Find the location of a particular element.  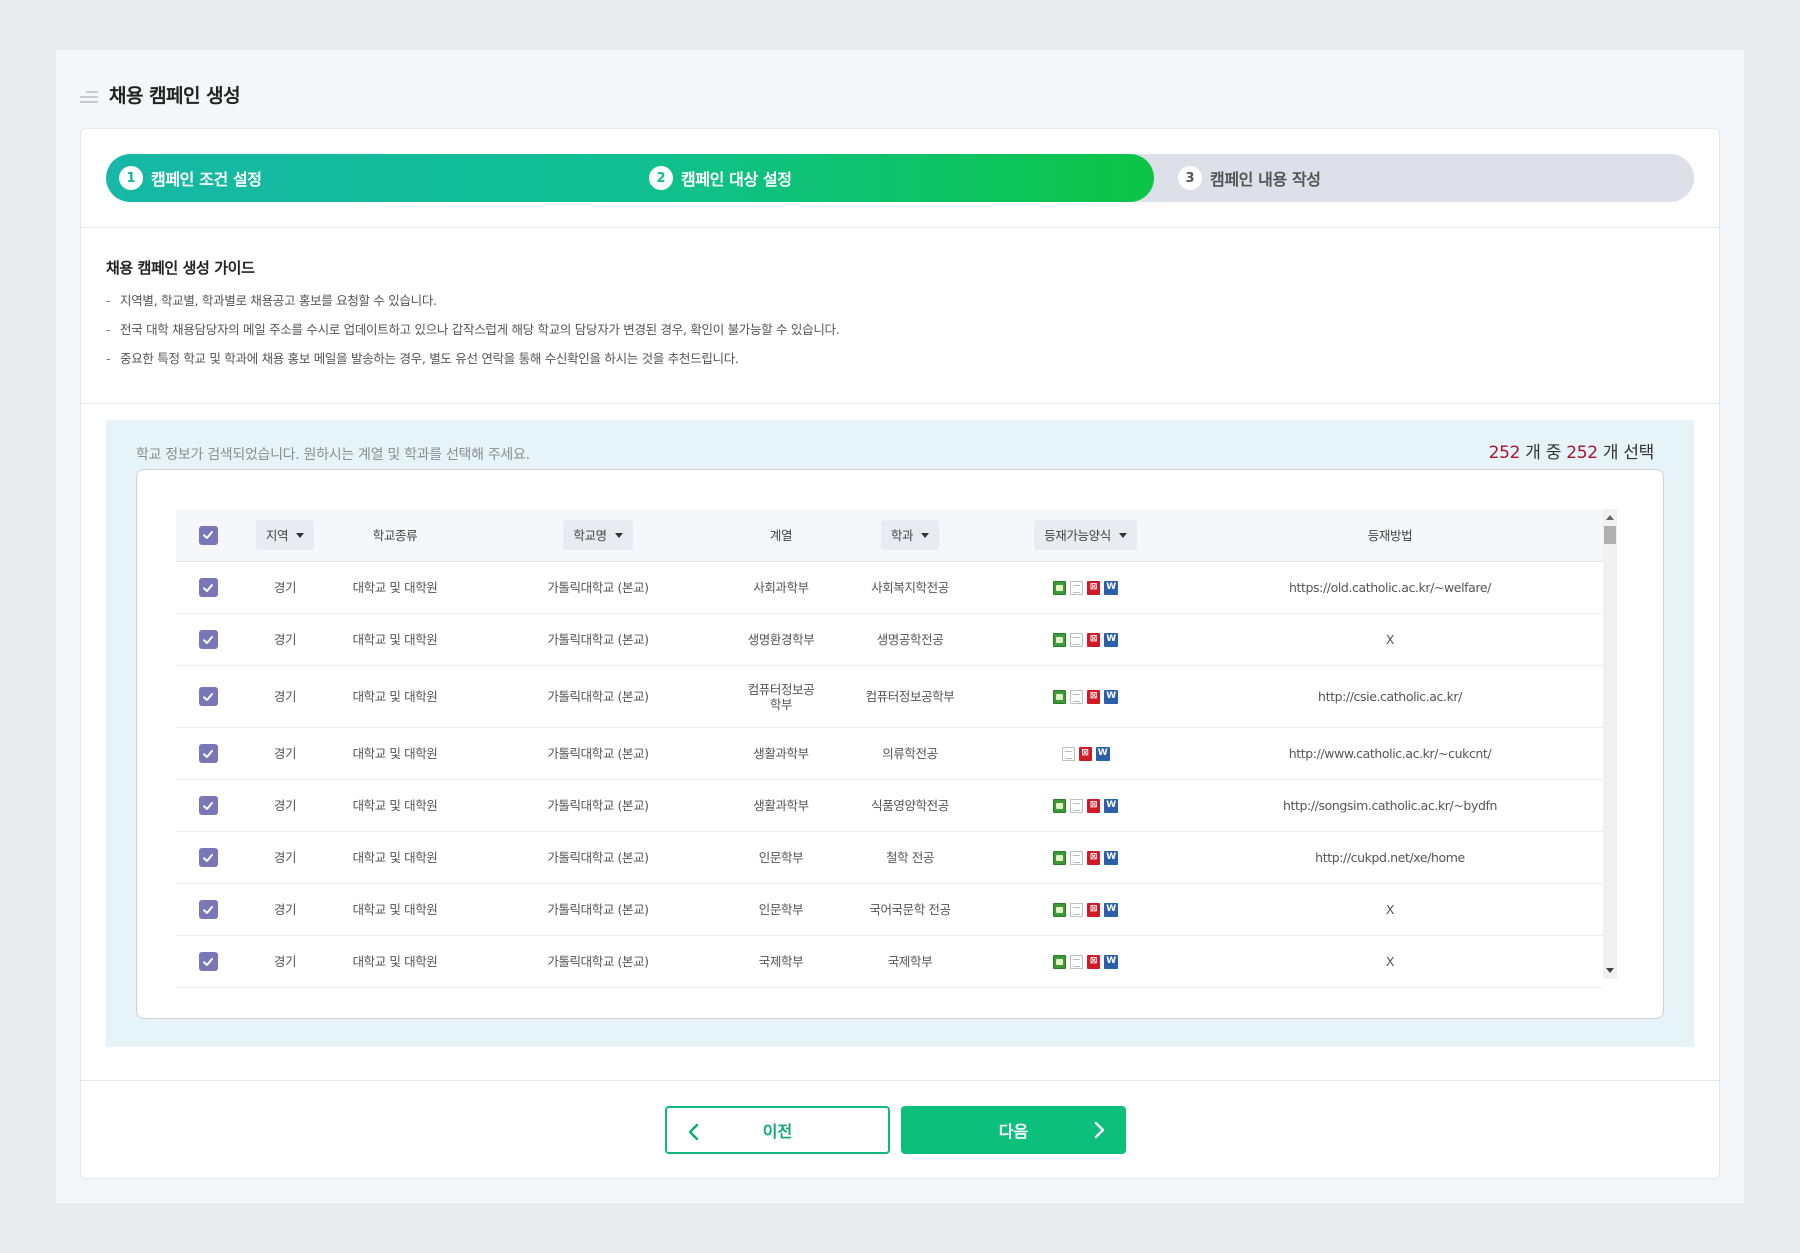

scroll-thumb is located at coordinates (1610, 535).